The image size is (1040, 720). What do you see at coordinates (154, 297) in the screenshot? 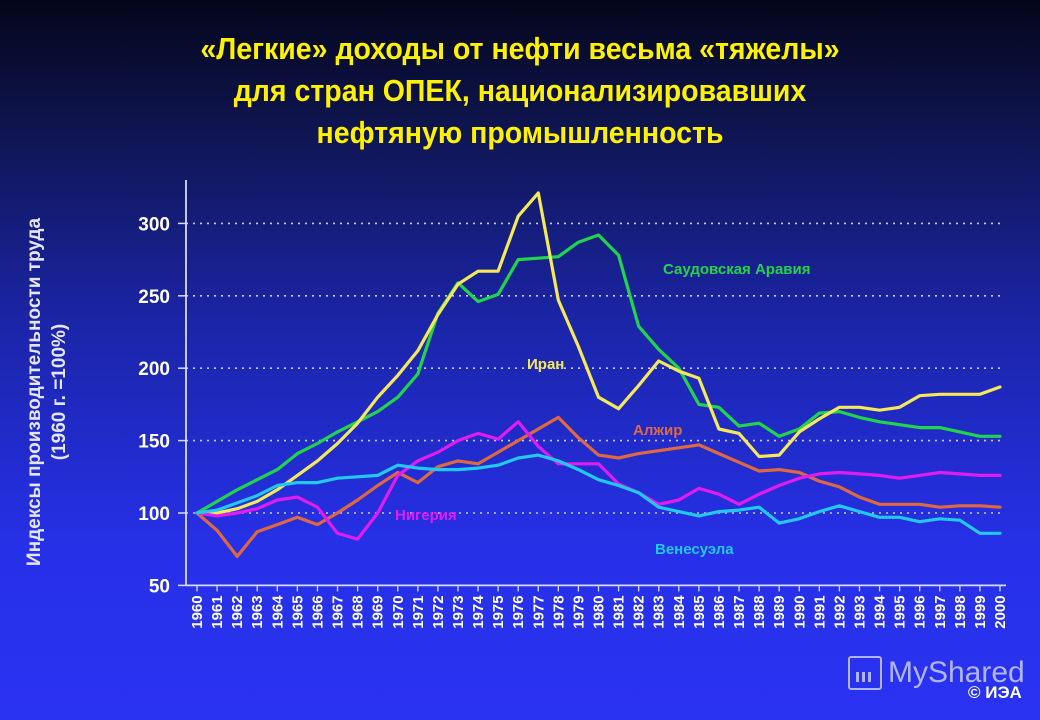
I see `y-tick-label: 250` at bounding box center [154, 297].